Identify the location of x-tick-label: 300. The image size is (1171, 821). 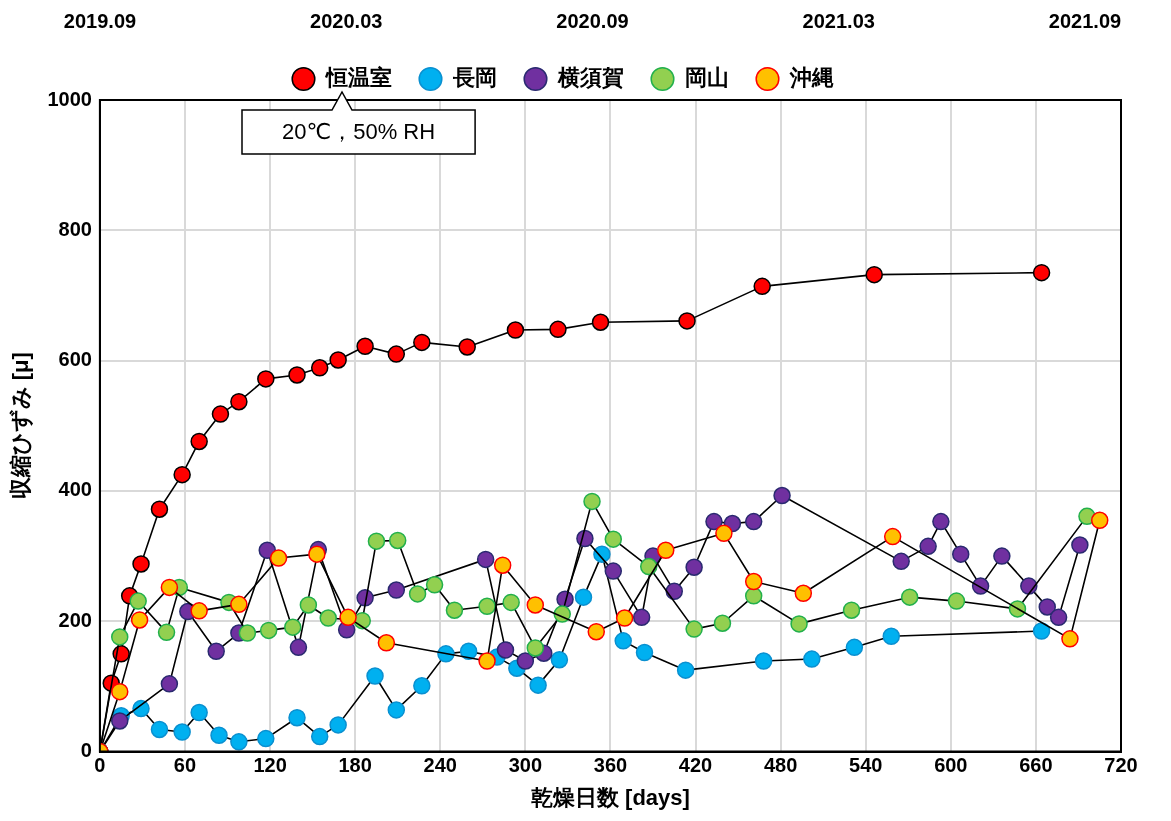
(525, 765).